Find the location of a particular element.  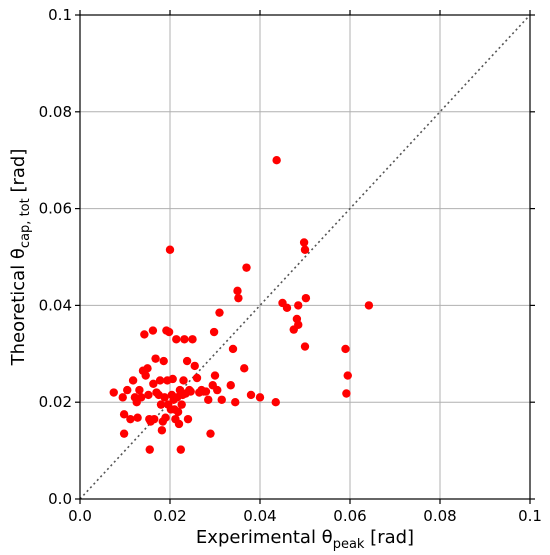

y-tick-label: 0.1 is located at coordinates (60, 15).